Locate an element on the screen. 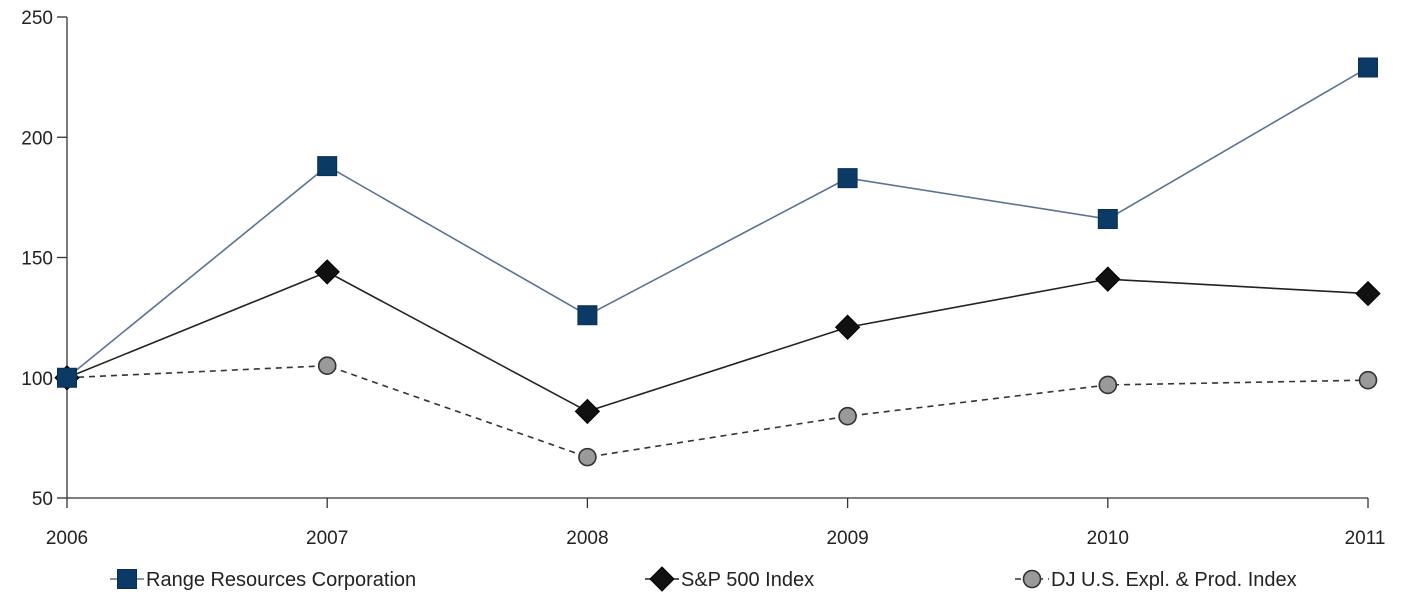 The width and height of the screenshot is (1408, 595). legend-item-s-p-500-index: S&P 500 Index is located at coordinates (729, 579).